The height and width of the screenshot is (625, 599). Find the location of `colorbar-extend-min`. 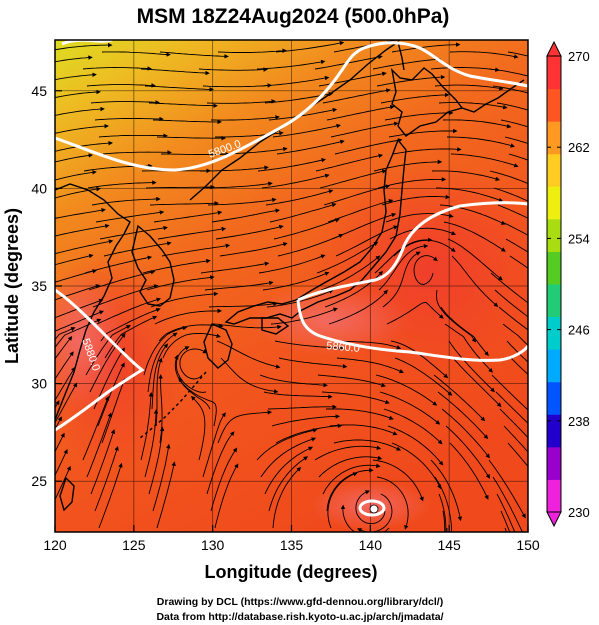

colorbar-extend-min is located at coordinates (554, 519).